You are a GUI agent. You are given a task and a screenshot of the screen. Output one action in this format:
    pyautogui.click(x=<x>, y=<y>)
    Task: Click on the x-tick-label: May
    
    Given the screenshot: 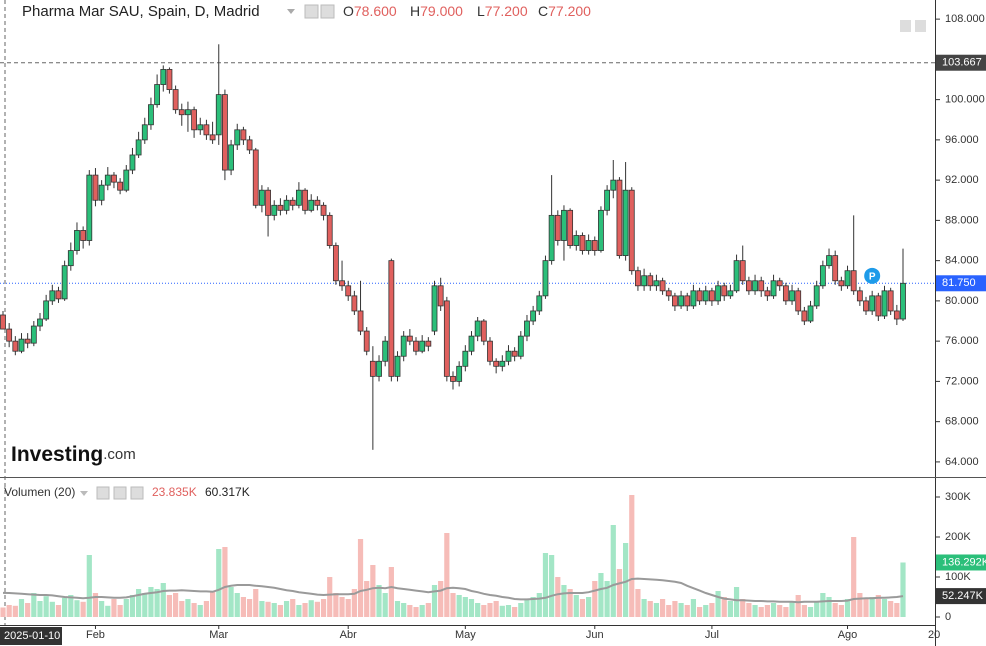 What is the action you would take?
    pyautogui.click(x=465, y=635)
    